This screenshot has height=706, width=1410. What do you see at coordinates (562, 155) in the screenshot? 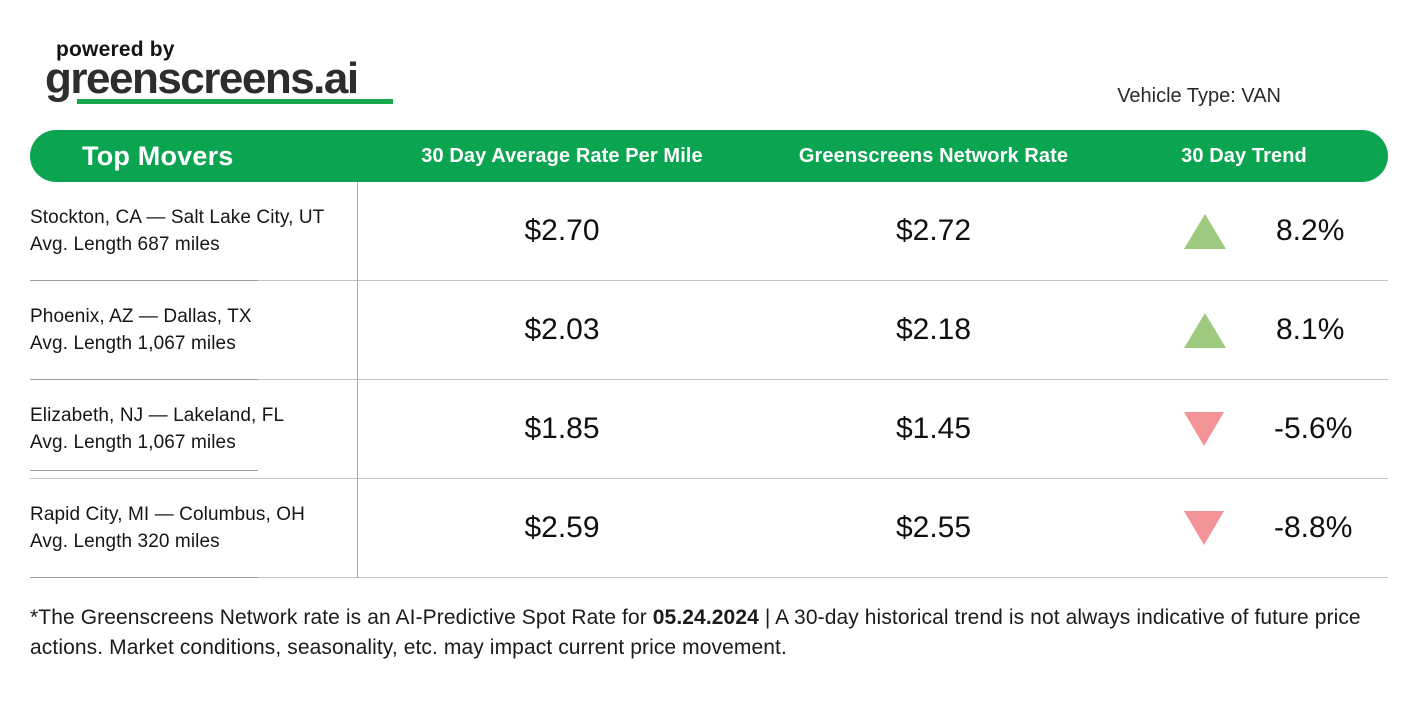
I see `column-header-avg-rate: 30 Day Average Rate Per Mile` at bounding box center [562, 155].